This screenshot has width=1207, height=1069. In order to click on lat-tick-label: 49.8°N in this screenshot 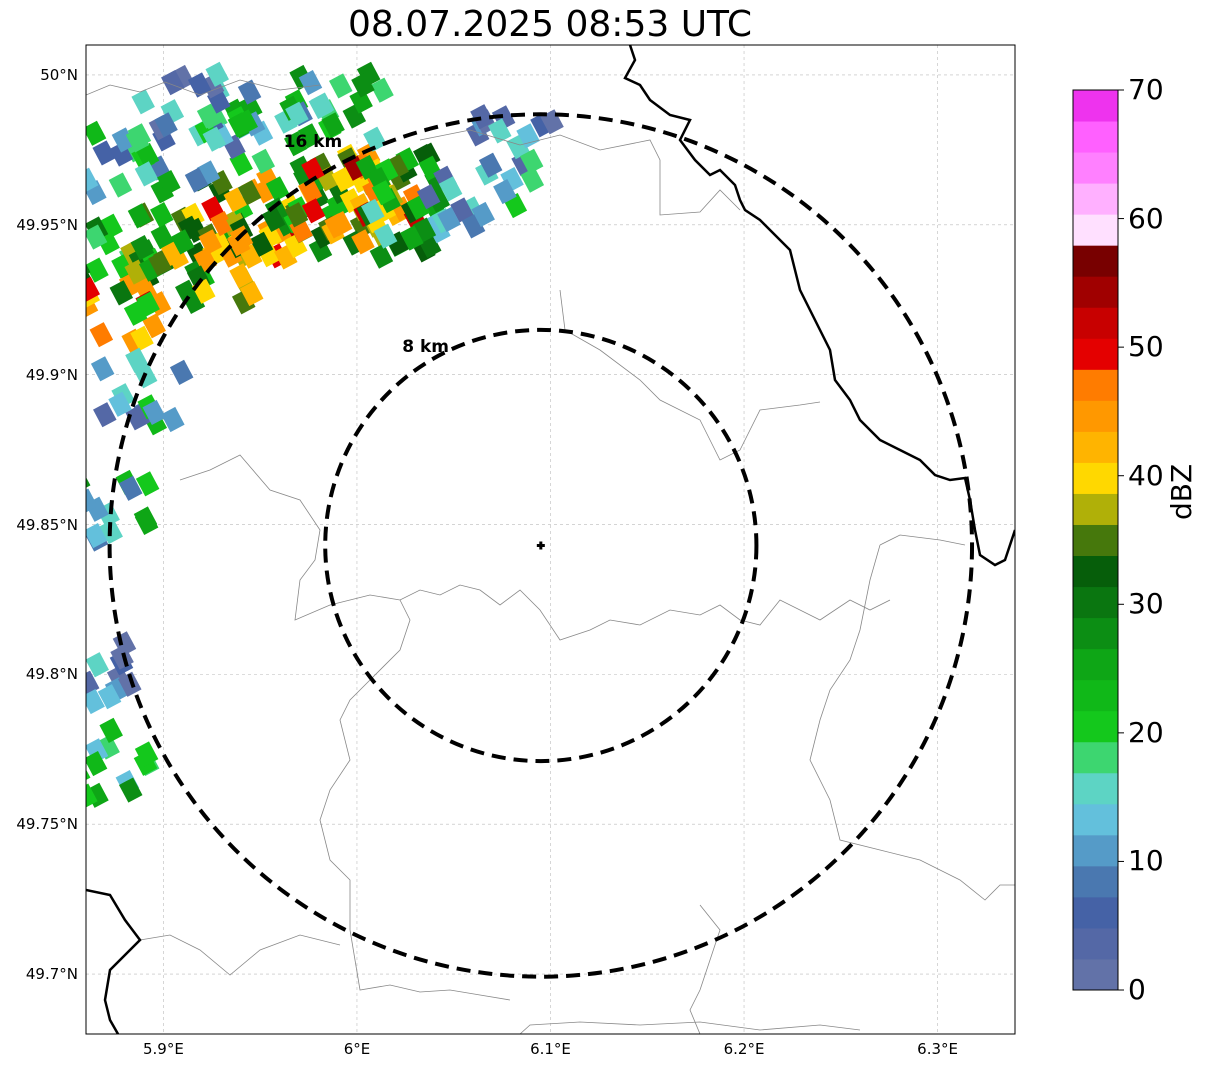, I will do `click(51, 674)`.